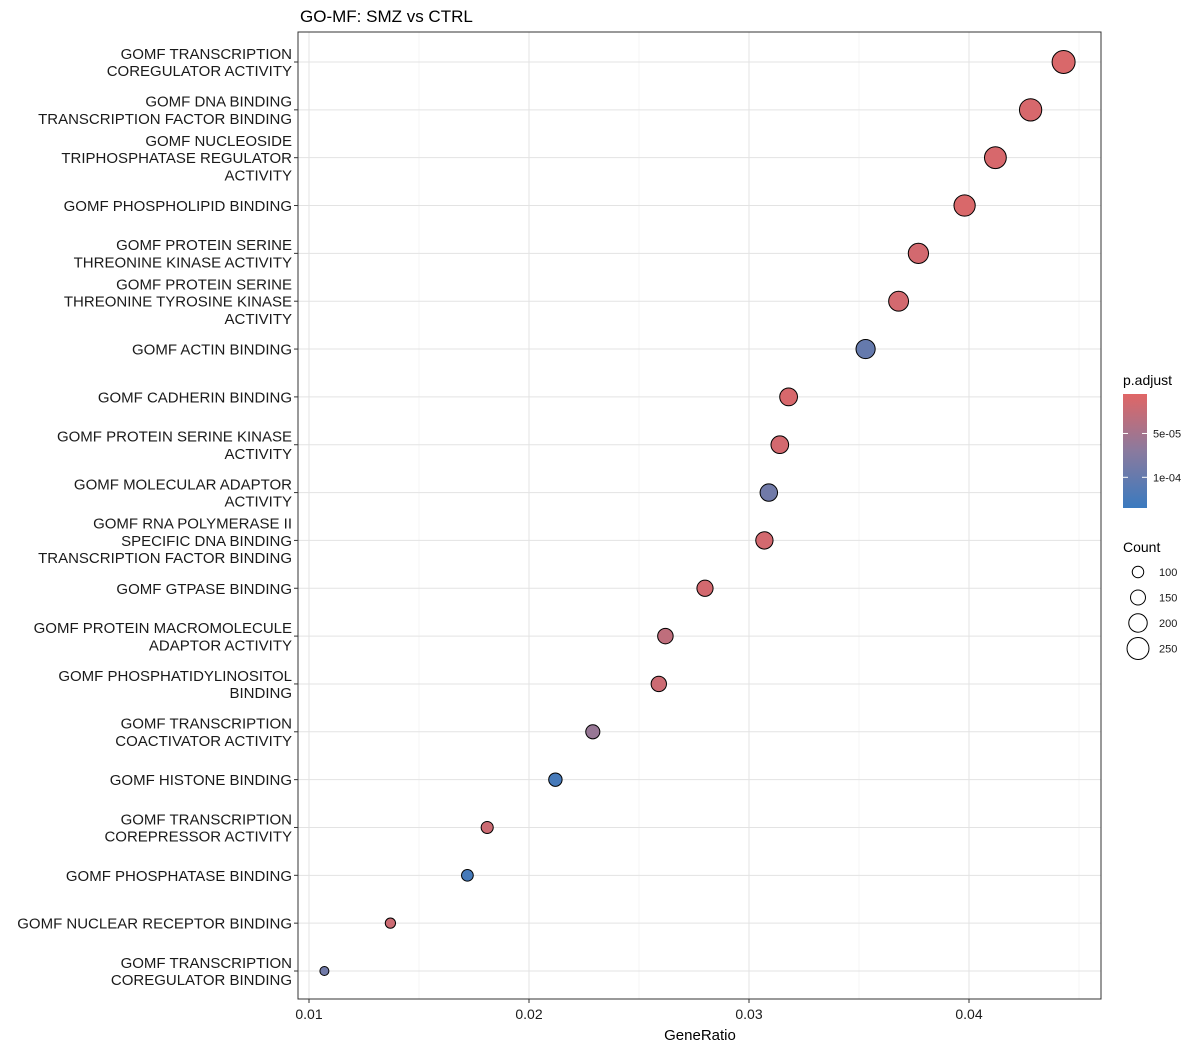  Describe the element at coordinates (175, 676) in the screenshot. I see `y-tick-label: GOMF PHOSPHATIDYLINOSITOL` at that location.